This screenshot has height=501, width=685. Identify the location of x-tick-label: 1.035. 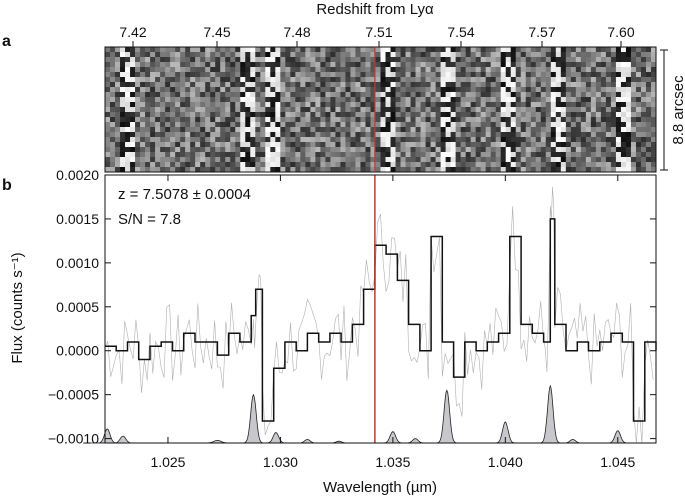
(392, 462).